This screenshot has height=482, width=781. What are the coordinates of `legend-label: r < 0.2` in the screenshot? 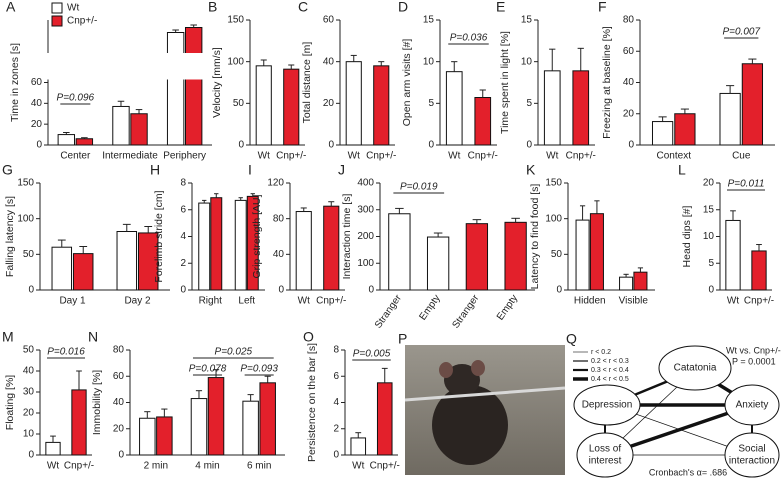 It's located at (601, 352).